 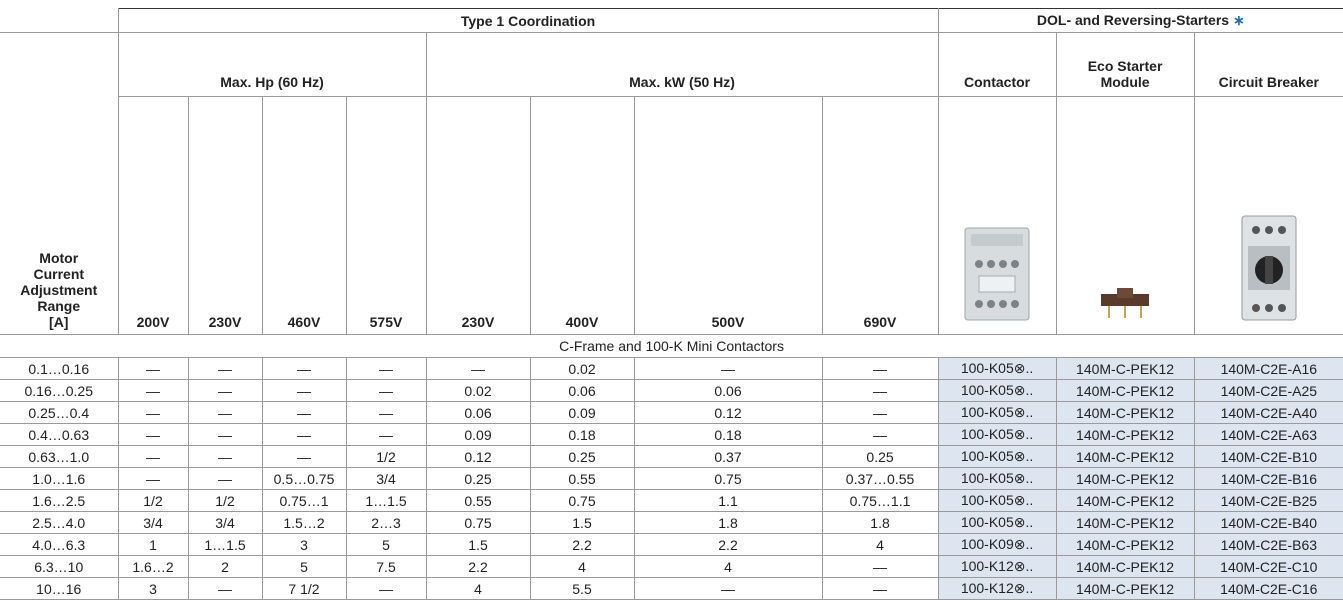 I want to click on header-line: Adjustment, so click(x=59, y=290).